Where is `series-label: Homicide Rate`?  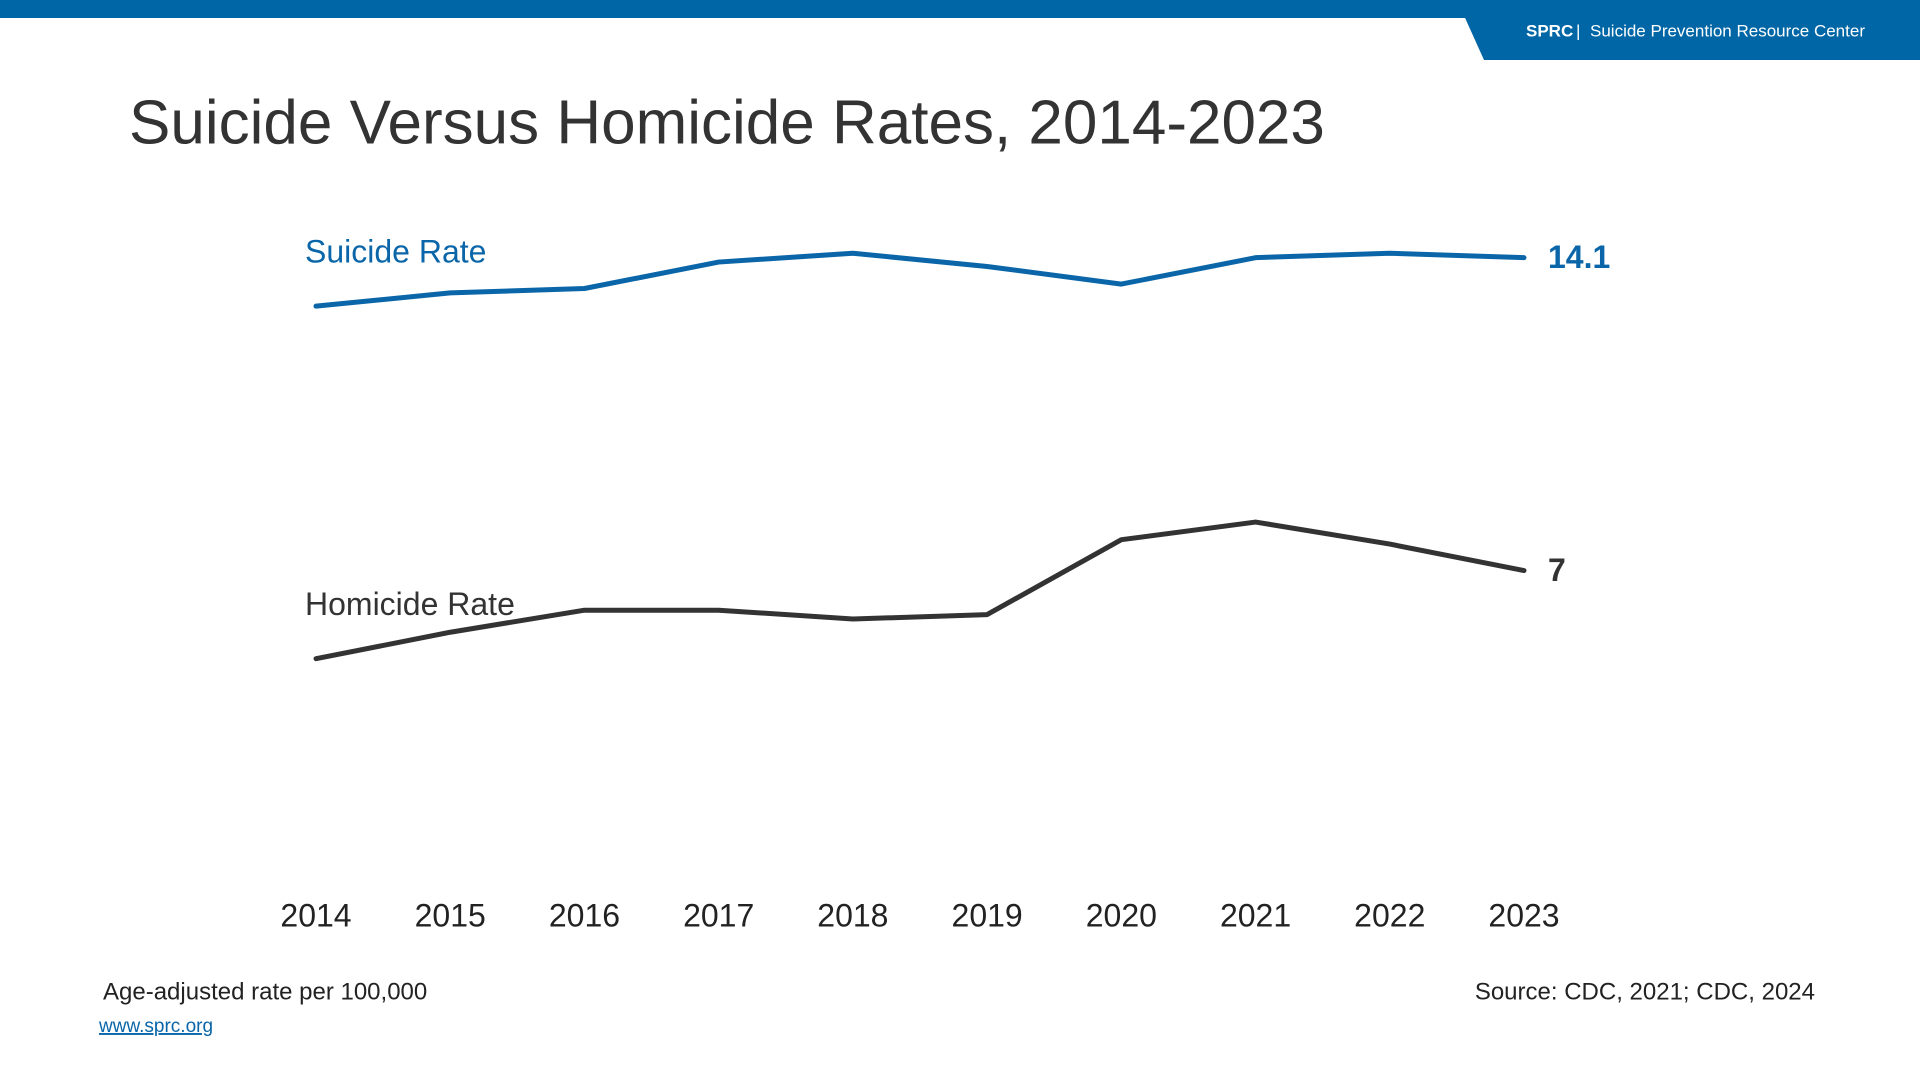 series-label: Homicide Rate is located at coordinates (410, 604).